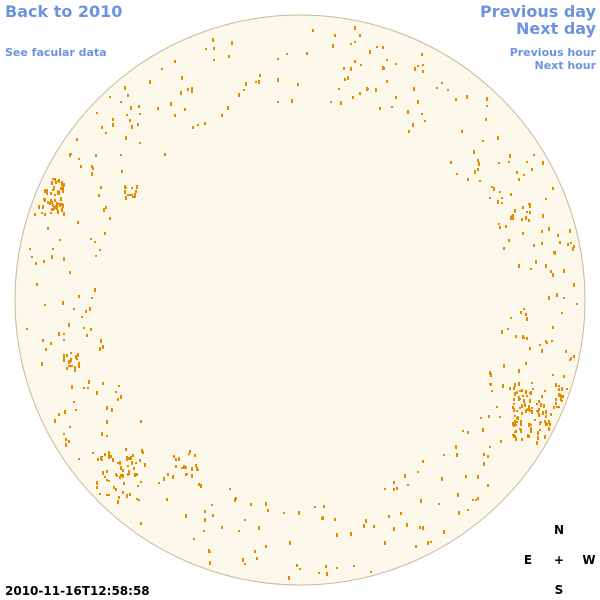 The width and height of the screenshot is (600, 600). Describe the element at coordinates (63, 11) in the screenshot. I see `back-link: Back to 2010` at that location.